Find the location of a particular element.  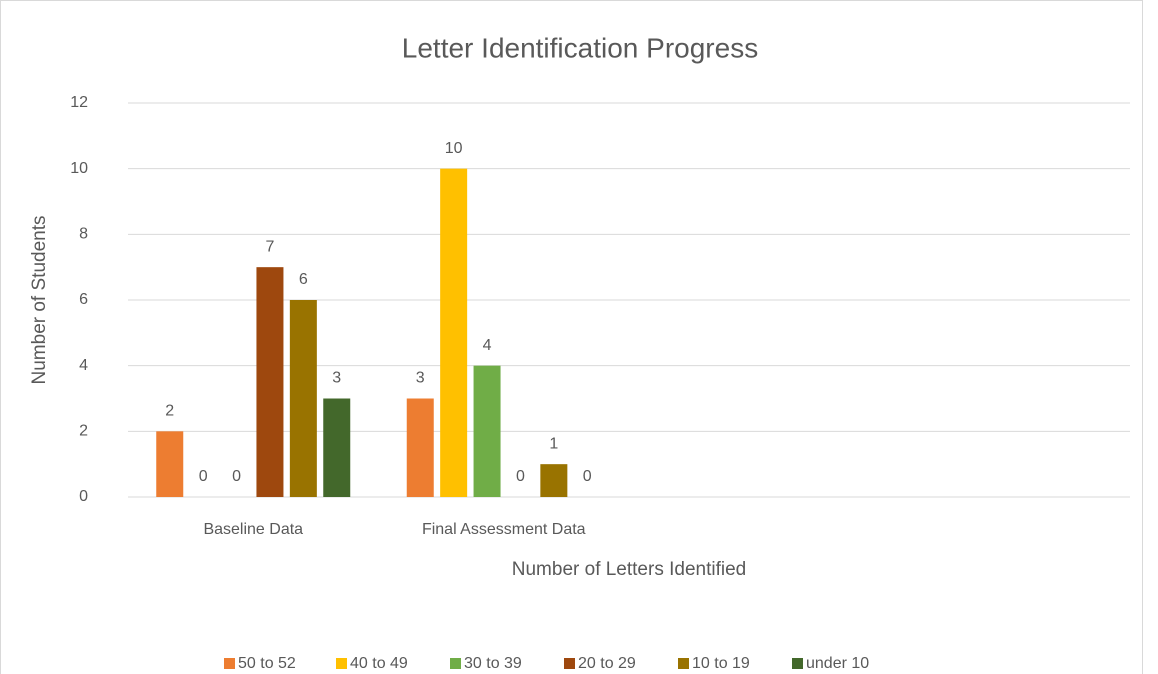

chart-title: Letter Identification Progress is located at coordinates (580, 47).